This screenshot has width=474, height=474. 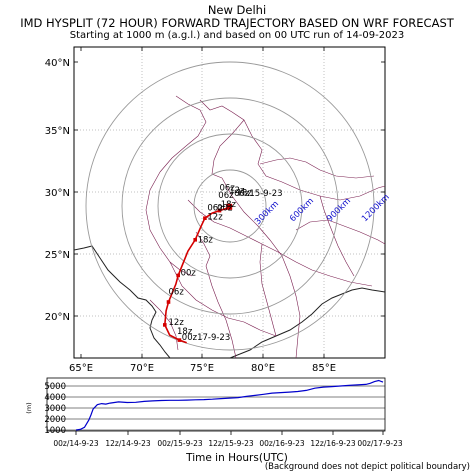 What do you see at coordinates (57, 193) in the screenshot?
I see `lat-label-30: 30°N` at bounding box center [57, 193].